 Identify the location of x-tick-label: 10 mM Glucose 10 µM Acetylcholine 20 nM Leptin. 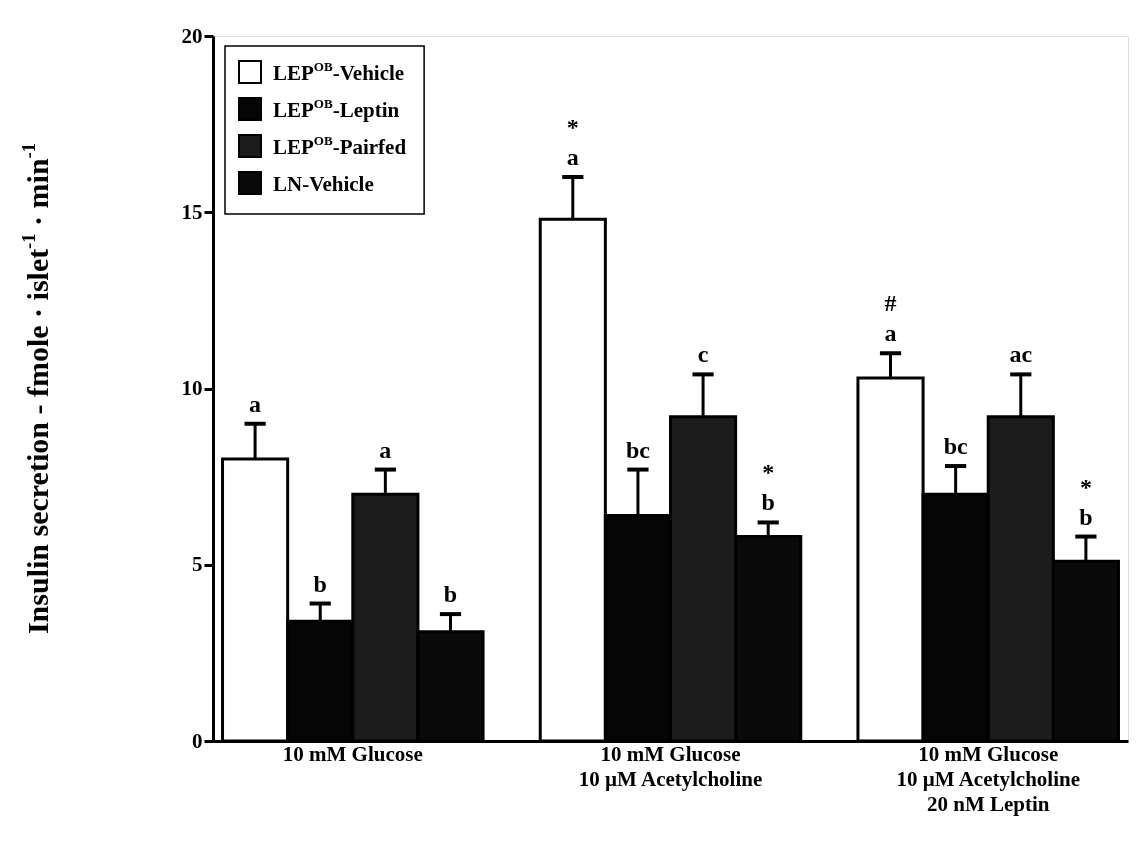
(988, 778).